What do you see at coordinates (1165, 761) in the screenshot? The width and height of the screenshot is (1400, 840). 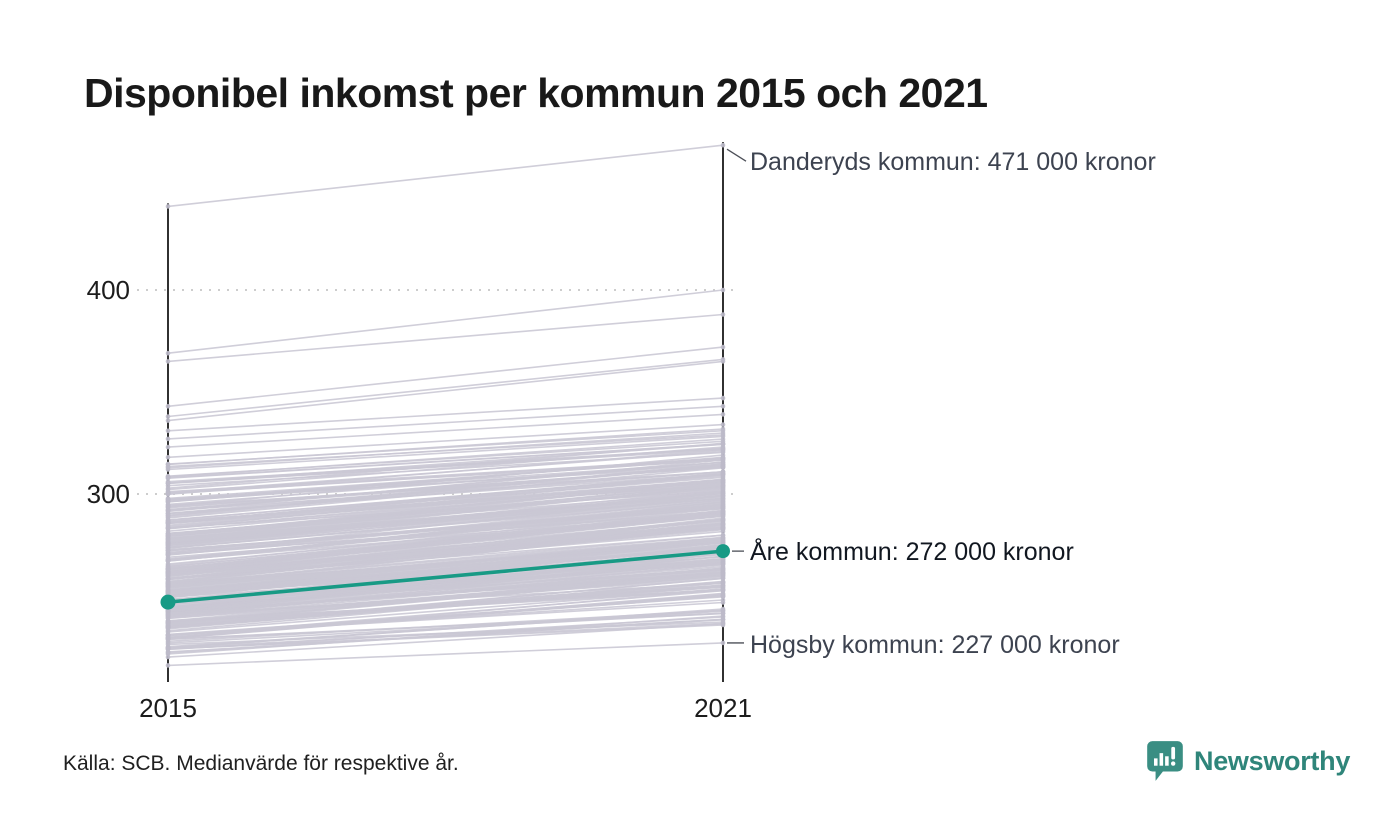 I see `newsworthy-icon` at bounding box center [1165, 761].